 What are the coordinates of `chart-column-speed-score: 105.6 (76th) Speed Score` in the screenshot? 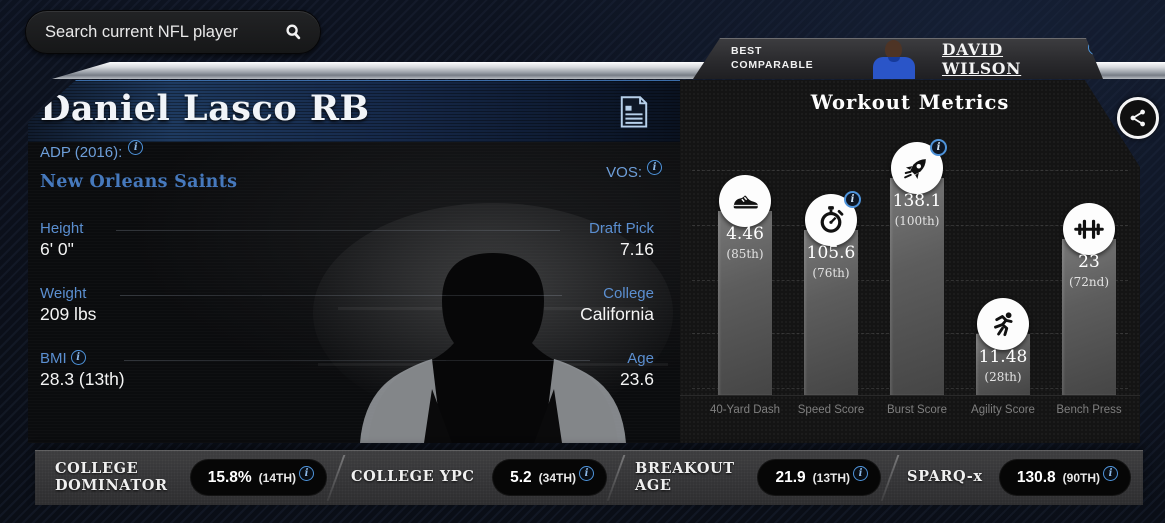 It's located at (831, 250).